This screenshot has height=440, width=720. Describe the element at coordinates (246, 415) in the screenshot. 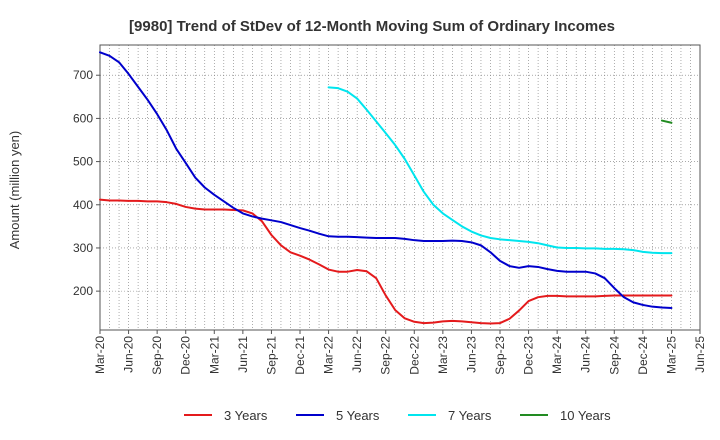

I see `legend-label-3-years: 3 Years` at that location.